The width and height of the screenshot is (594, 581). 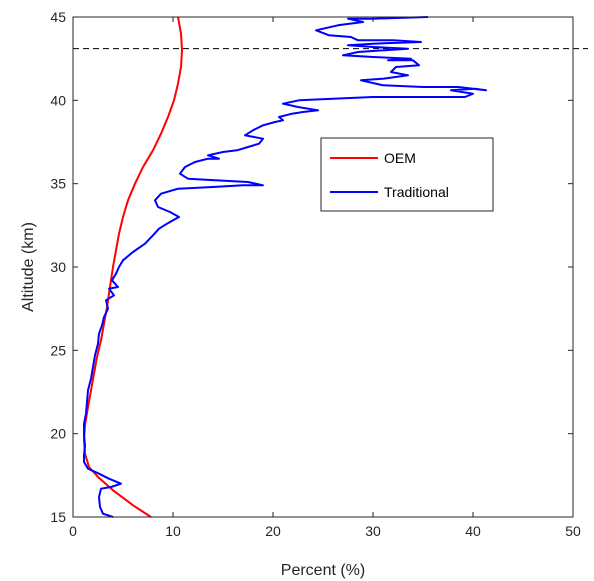 What do you see at coordinates (573, 531) in the screenshot?
I see `x-tick-label: 50` at bounding box center [573, 531].